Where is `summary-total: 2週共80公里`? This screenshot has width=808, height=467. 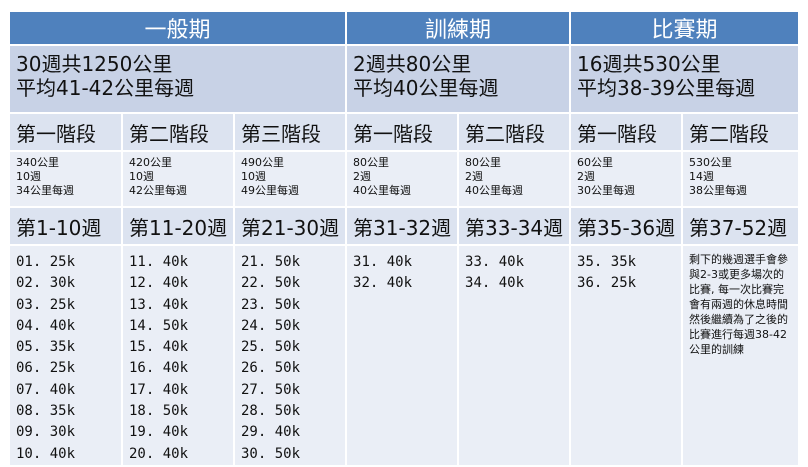 summary-total: 2週共80公里 is located at coordinates (412, 64).